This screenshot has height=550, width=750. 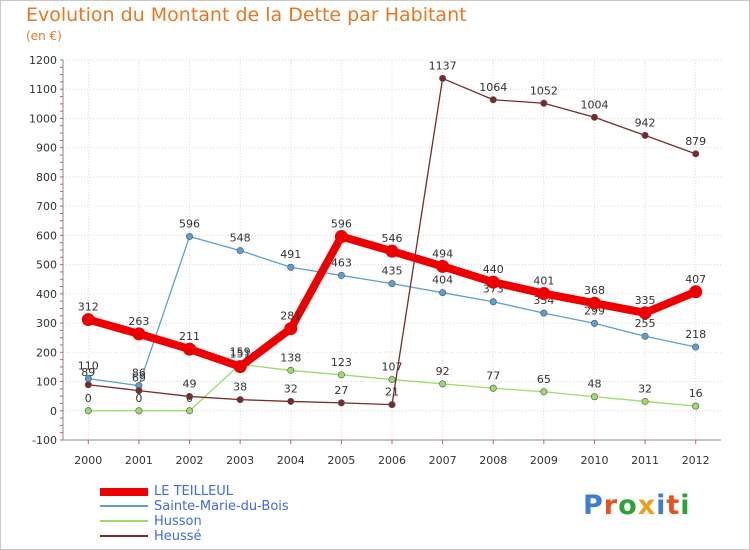 What do you see at coordinates (696, 393) in the screenshot?
I see `data-label-husson: 16` at bounding box center [696, 393].